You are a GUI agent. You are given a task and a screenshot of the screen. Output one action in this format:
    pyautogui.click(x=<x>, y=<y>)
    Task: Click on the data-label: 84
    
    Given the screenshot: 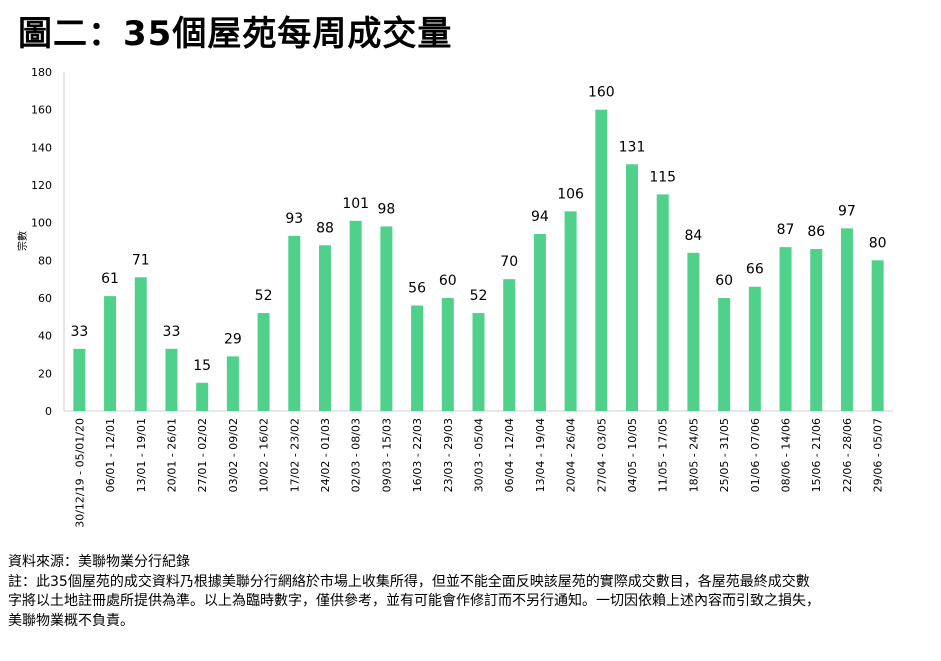 What is the action you would take?
    pyautogui.click(x=694, y=236)
    